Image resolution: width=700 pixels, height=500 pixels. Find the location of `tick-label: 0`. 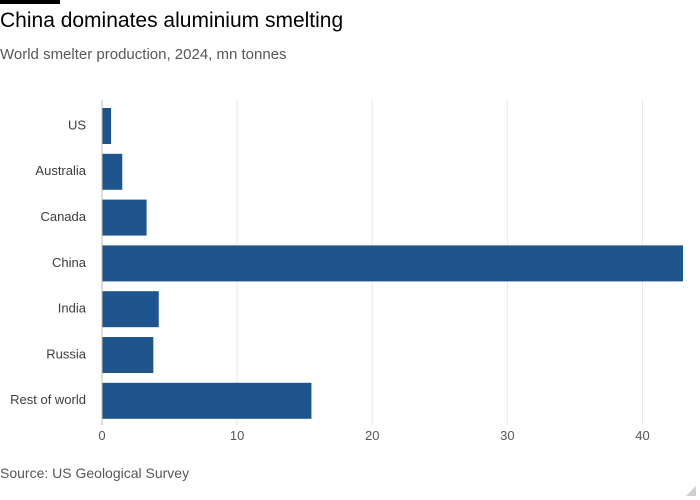

tick-label: 0 is located at coordinates (101, 435).